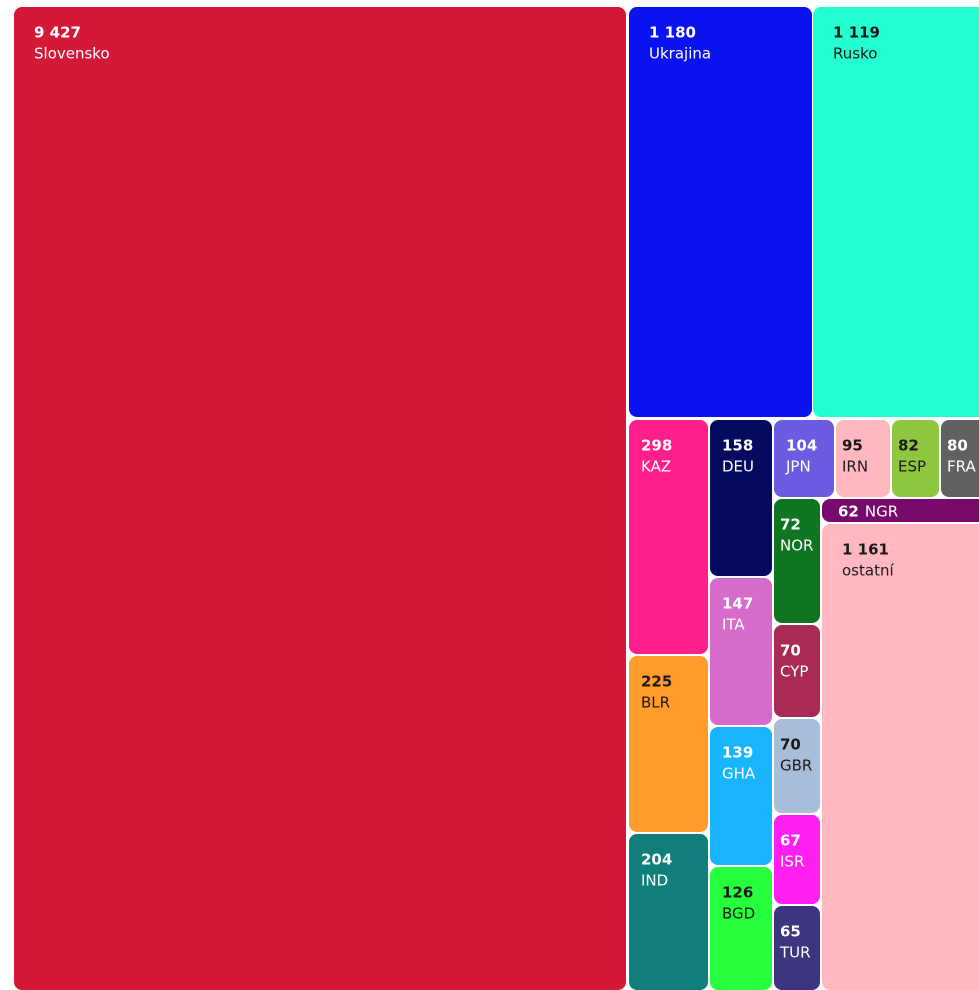 The width and height of the screenshot is (979, 990). What do you see at coordinates (795, 953) in the screenshot?
I see `category-label: TUR` at bounding box center [795, 953].